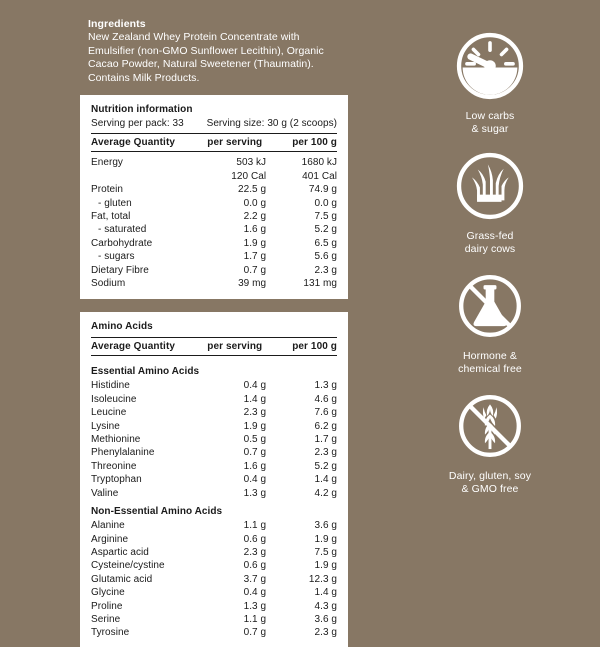 The image size is (600, 647). What do you see at coordinates (325, 243) in the screenshot?
I see `row-per-100g: 6.5 g` at bounding box center [325, 243].